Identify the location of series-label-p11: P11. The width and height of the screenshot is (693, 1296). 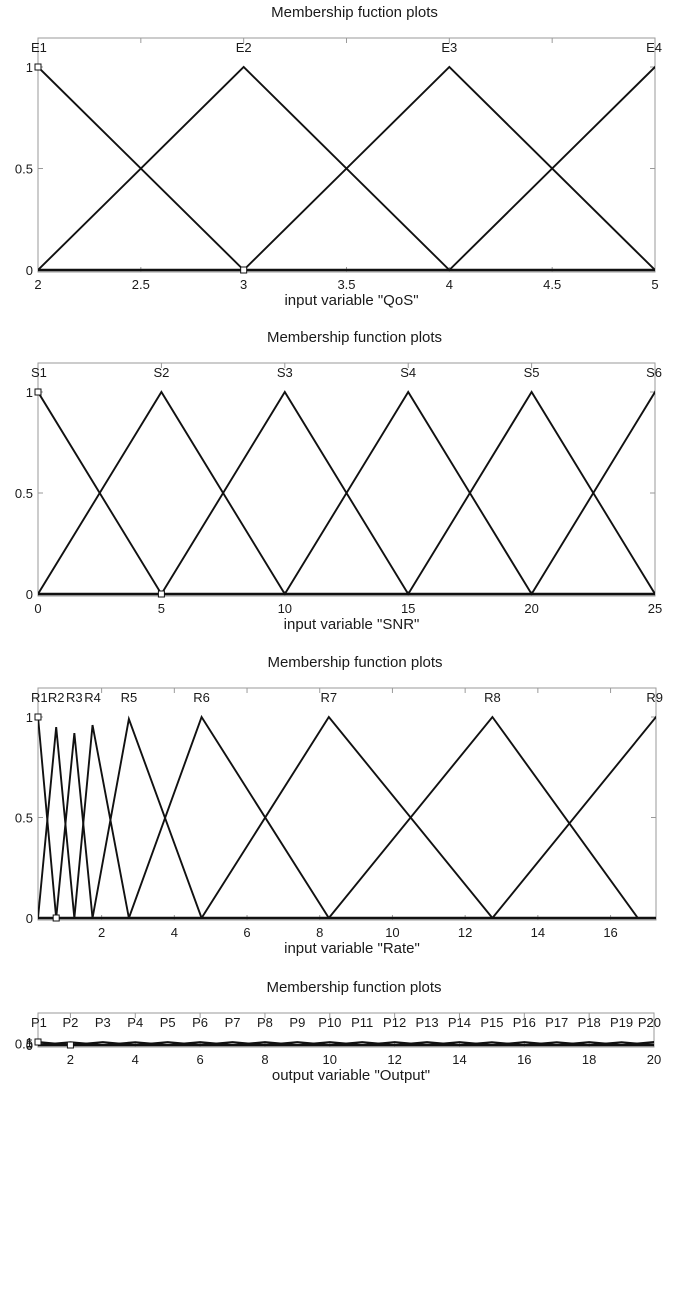
(362, 1022).